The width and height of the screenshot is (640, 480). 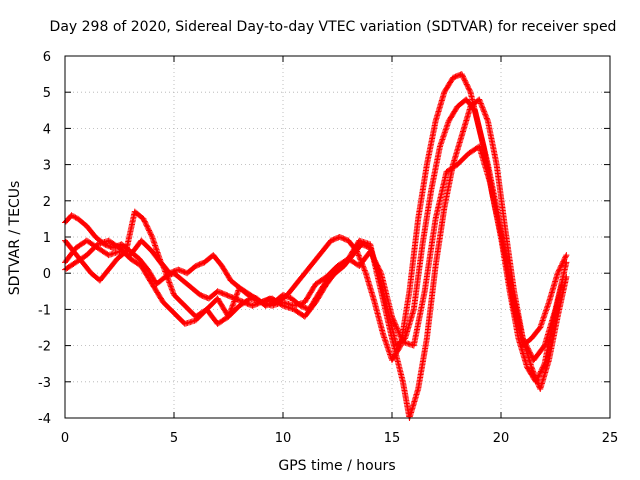 What do you see at coordinates (15, 238) in the screenshot?
I see `y-axis-label: SDTVAR / TECUs` at bounding box center [15, 238].